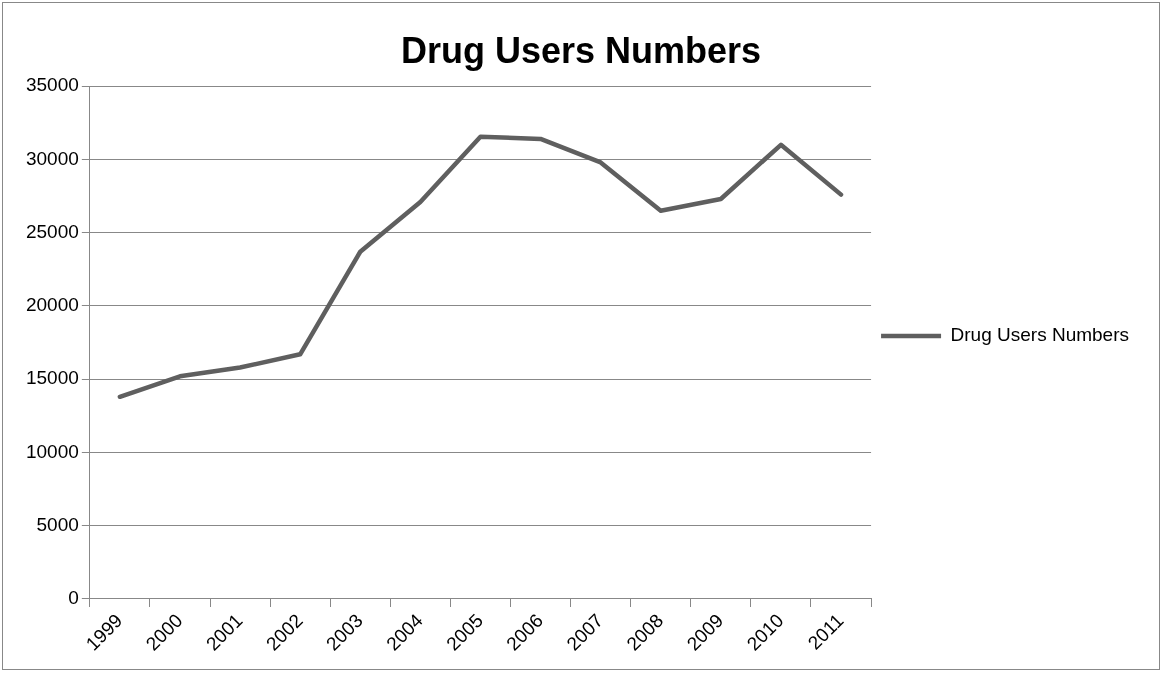  What do you see at coordinates (1040, 335) in the screenshot?
I see `legend-label: Drug Users Numbers` at bounding box center [1040, 335].